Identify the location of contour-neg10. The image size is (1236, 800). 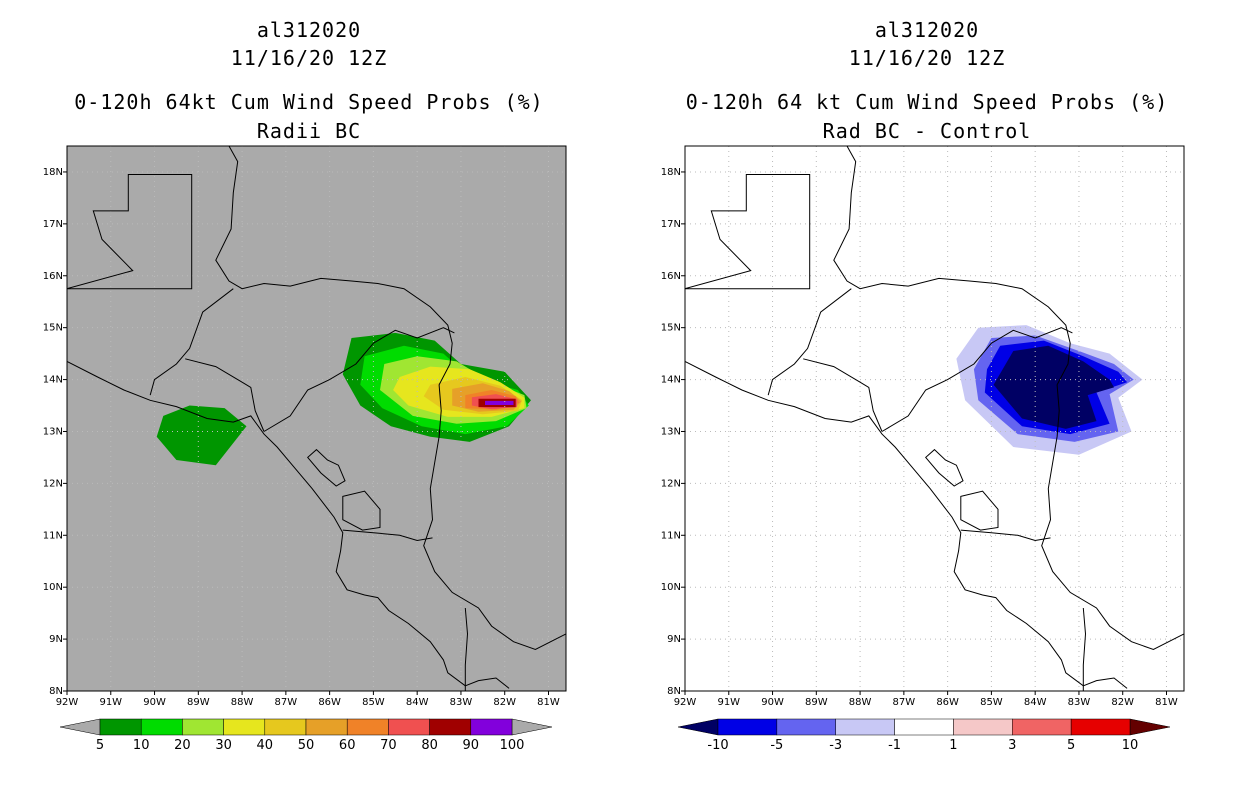
(1053, 387).